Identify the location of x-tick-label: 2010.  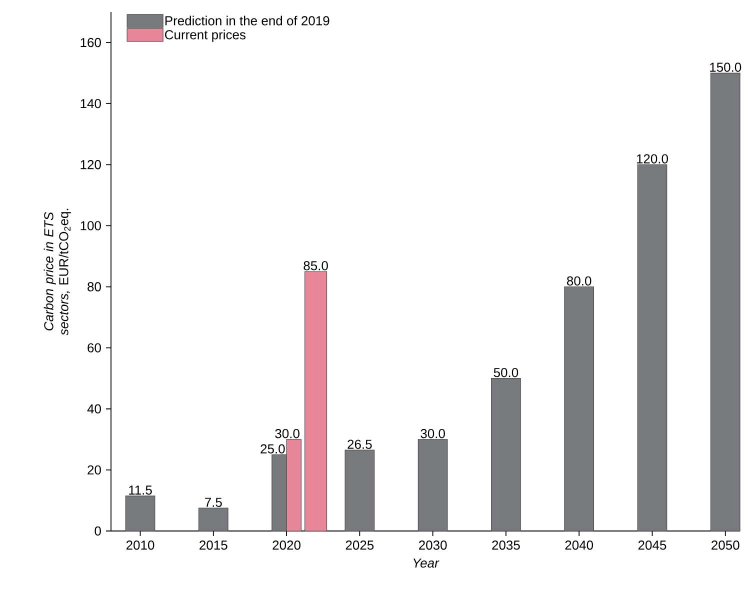
(140, 545).